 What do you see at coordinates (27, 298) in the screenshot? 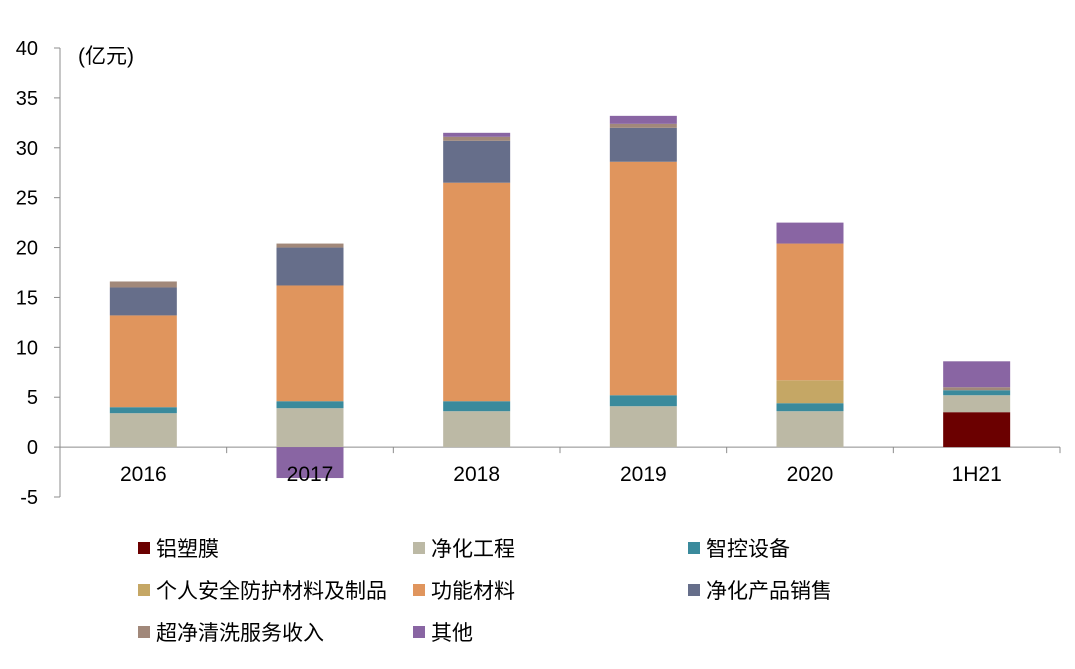
I see `y-tick-label: 15` at bounding box center [27, 298].